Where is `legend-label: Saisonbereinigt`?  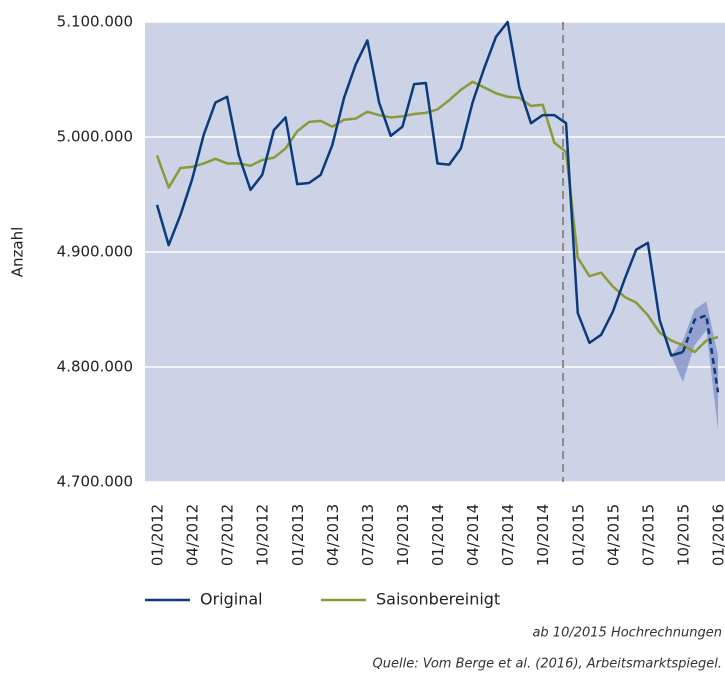
legend-label: Saisonbereinigt is located at coordinates (438, 599).